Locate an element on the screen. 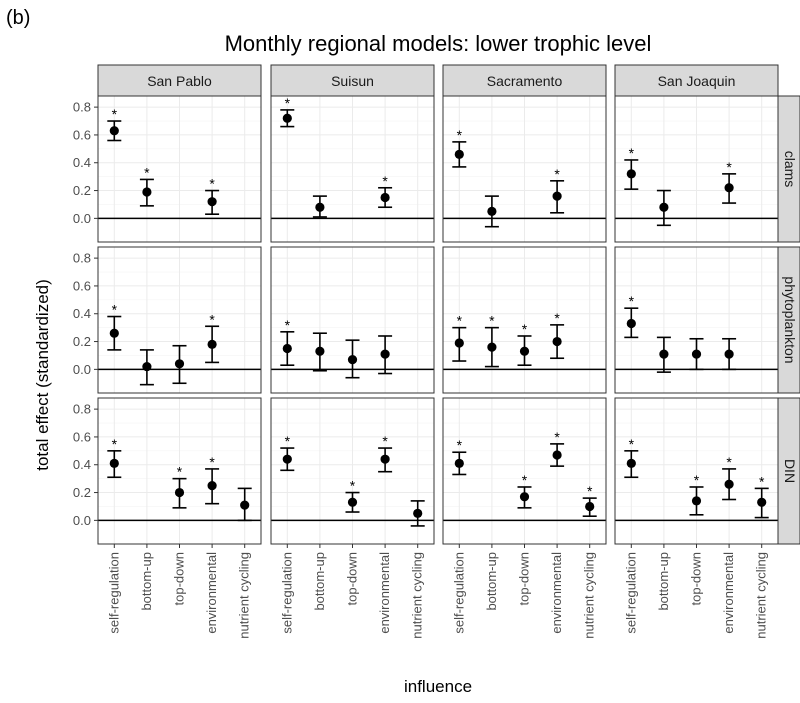  panel-san-pablo-phytoplankton: ** is located at coordinates (179, 320).